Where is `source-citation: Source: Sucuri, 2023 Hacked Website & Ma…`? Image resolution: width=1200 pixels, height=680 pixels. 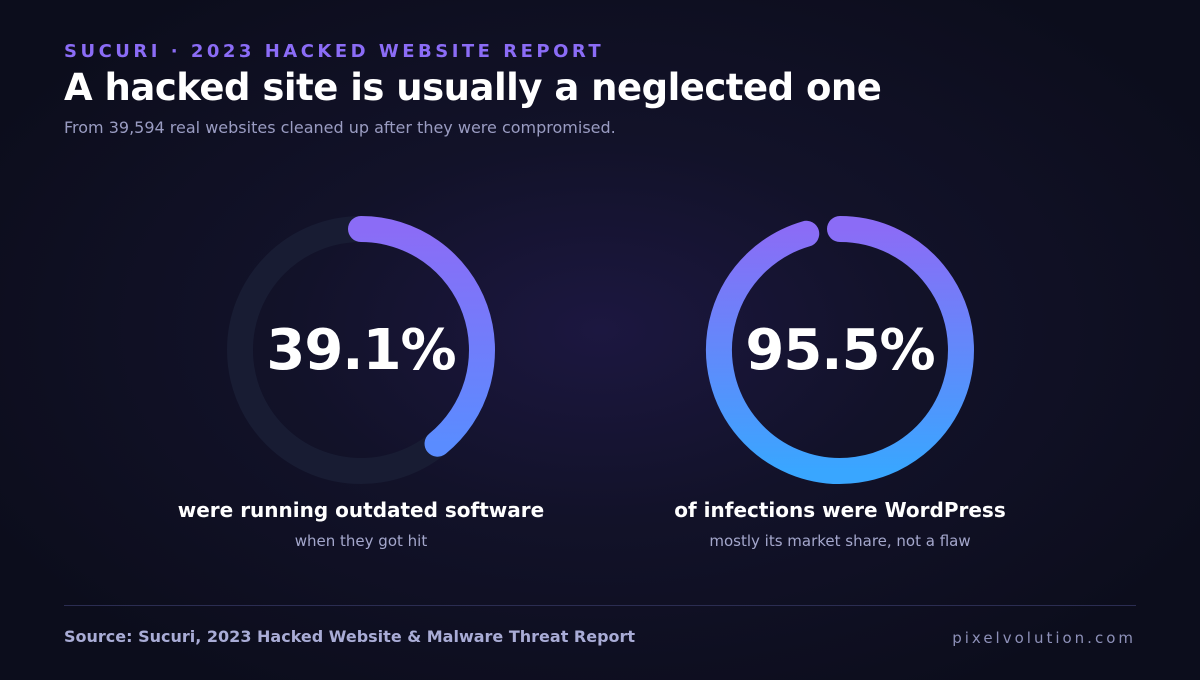
source-citation: Source: Sucuri, 2023 Hacked Website & Ma… is located at coordinates (350, 636).